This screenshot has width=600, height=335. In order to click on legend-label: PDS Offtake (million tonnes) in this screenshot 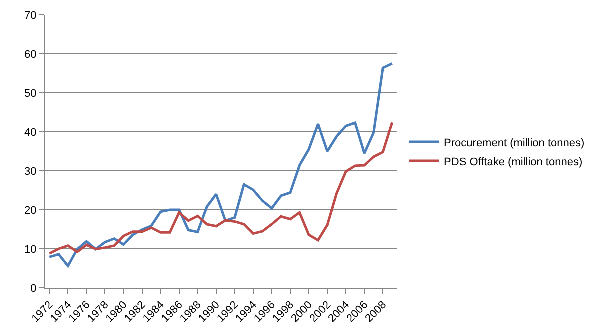, I will do `click(513, 162)`.